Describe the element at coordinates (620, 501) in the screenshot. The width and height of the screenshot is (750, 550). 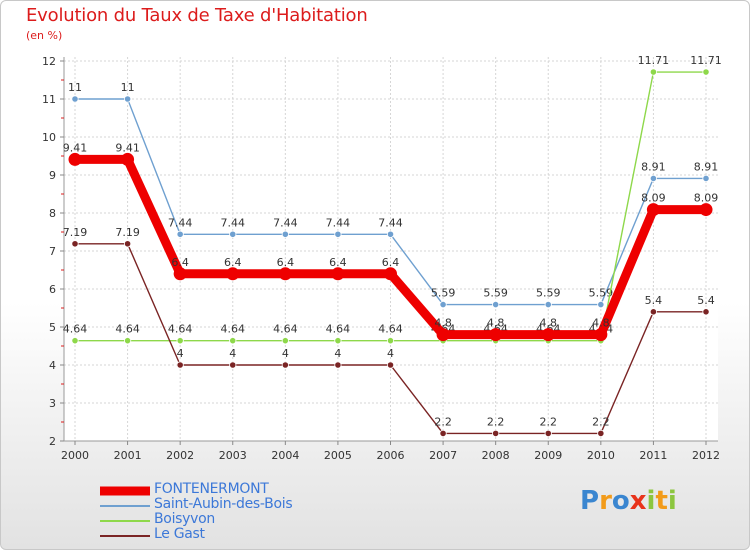
I see `logo-letter: o` at that location.